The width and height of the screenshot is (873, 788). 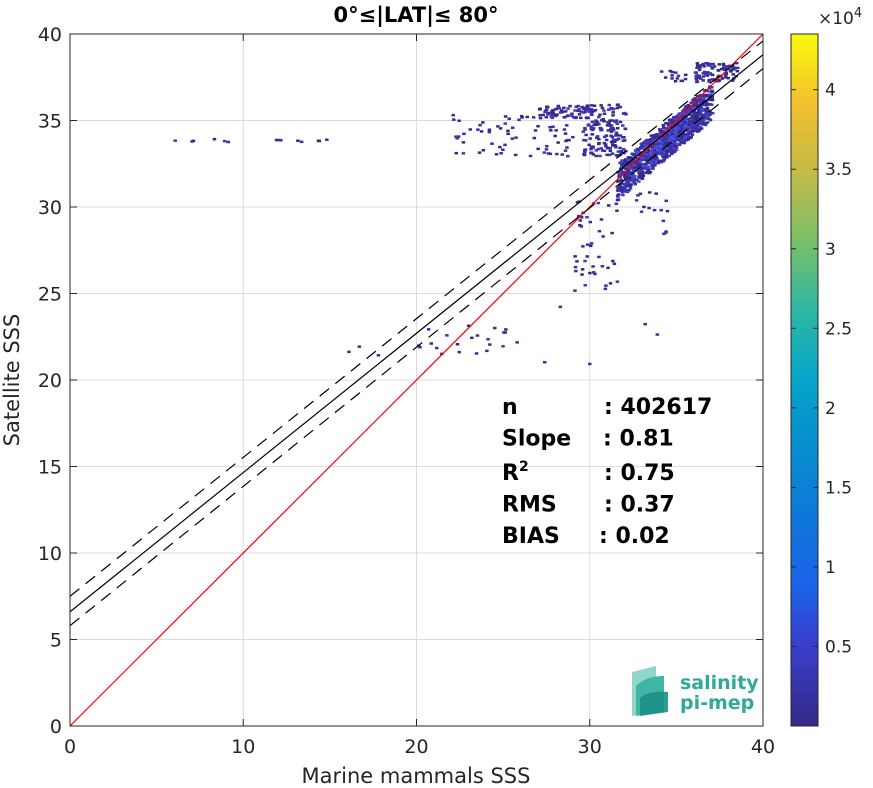 I want to click on x-tick-label: 20, so click(x=416, y=747).